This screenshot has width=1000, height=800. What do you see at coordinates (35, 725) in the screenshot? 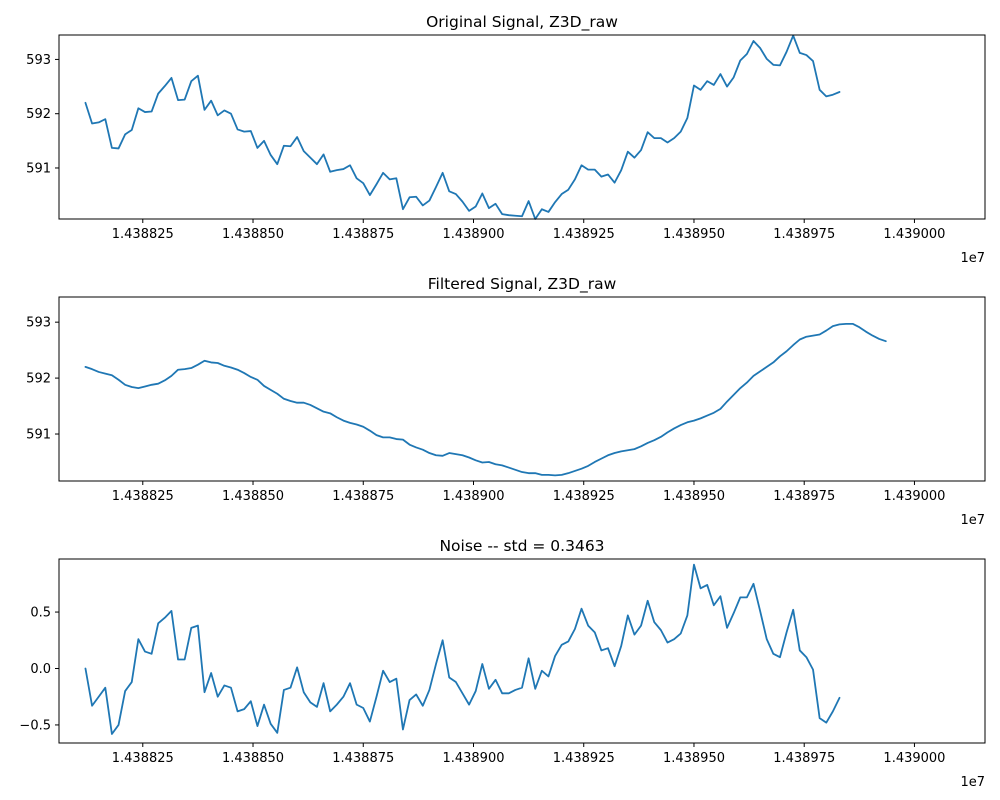
I see `y-tick-label: −0.5` at bounding box center [35, 725].